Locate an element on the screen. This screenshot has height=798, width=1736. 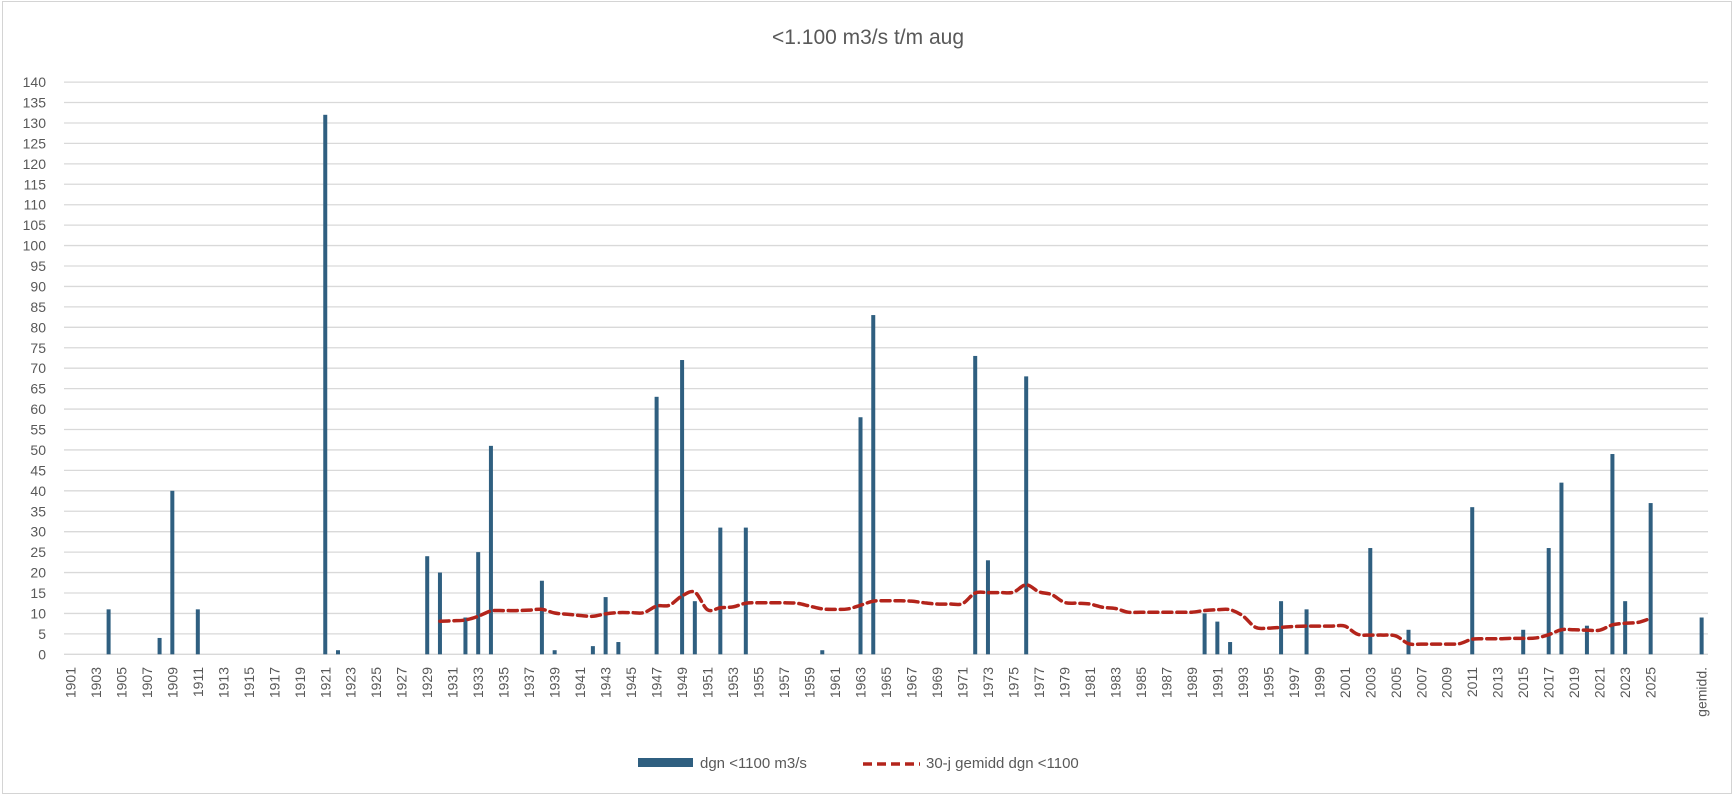
y-tick-label: 45 is located at coordinates (38, 470).